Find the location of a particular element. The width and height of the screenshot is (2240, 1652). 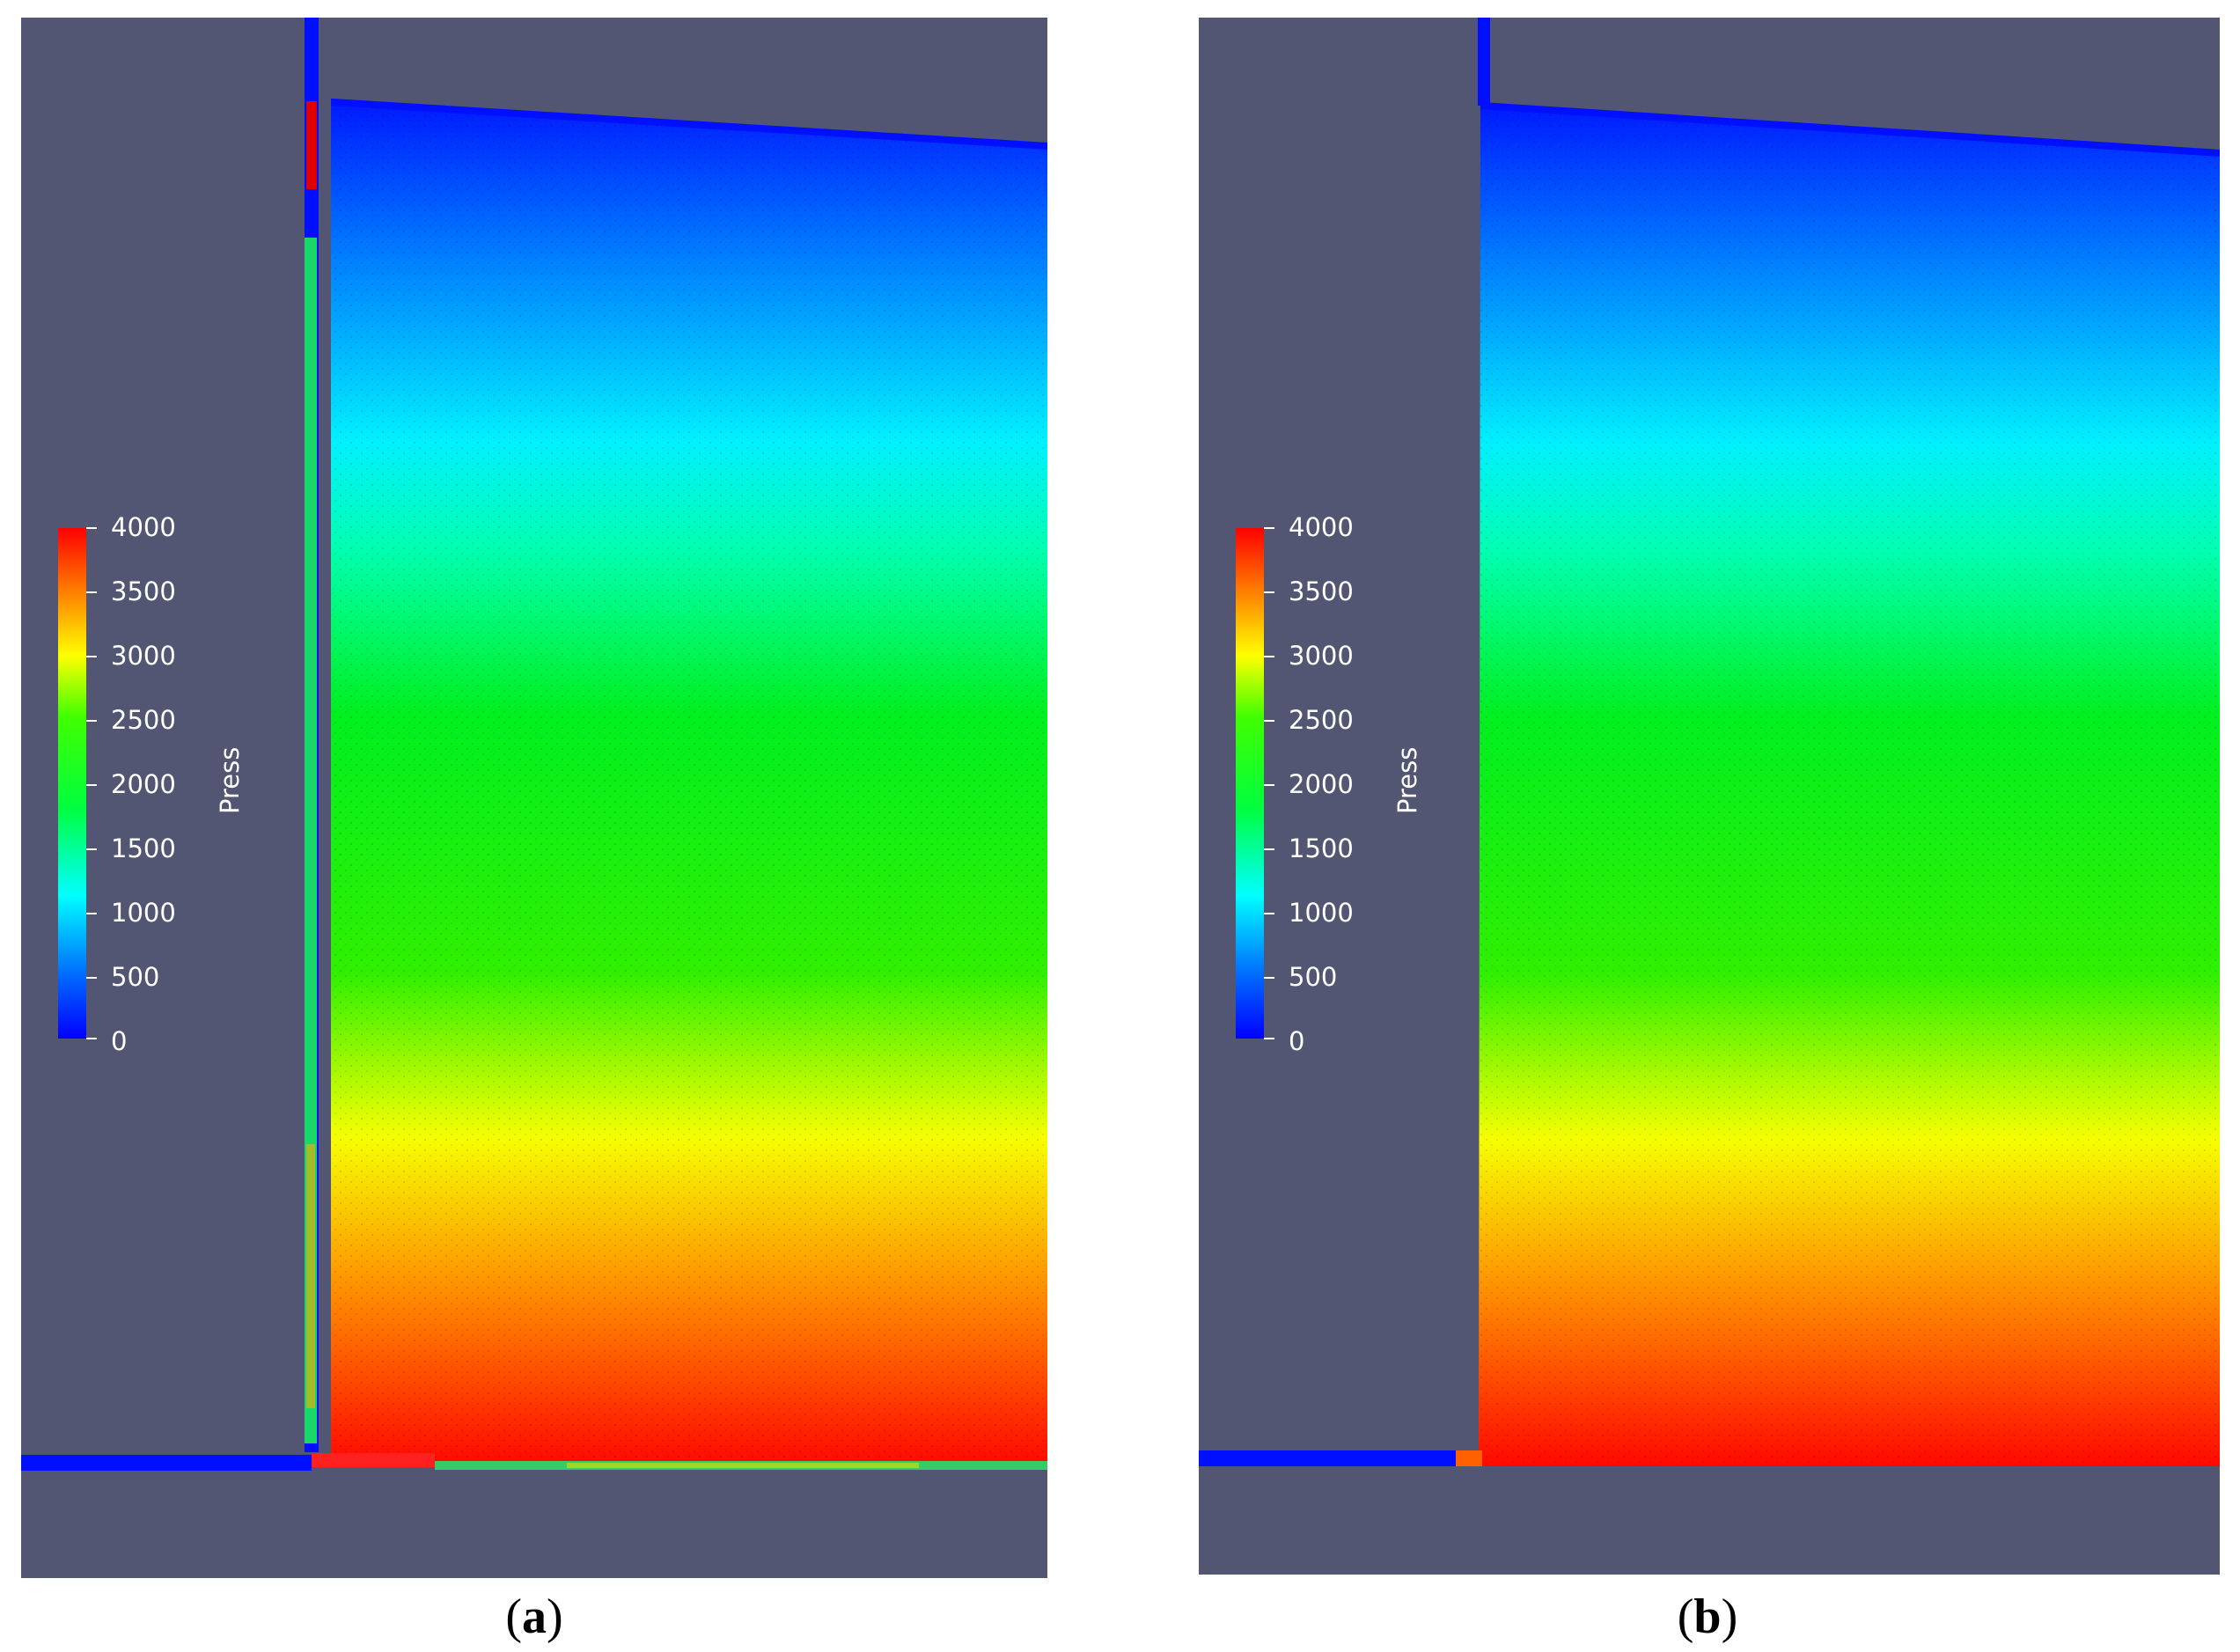

colorbar-a-tick-label: 3000 is located at coordinates (143, 656).